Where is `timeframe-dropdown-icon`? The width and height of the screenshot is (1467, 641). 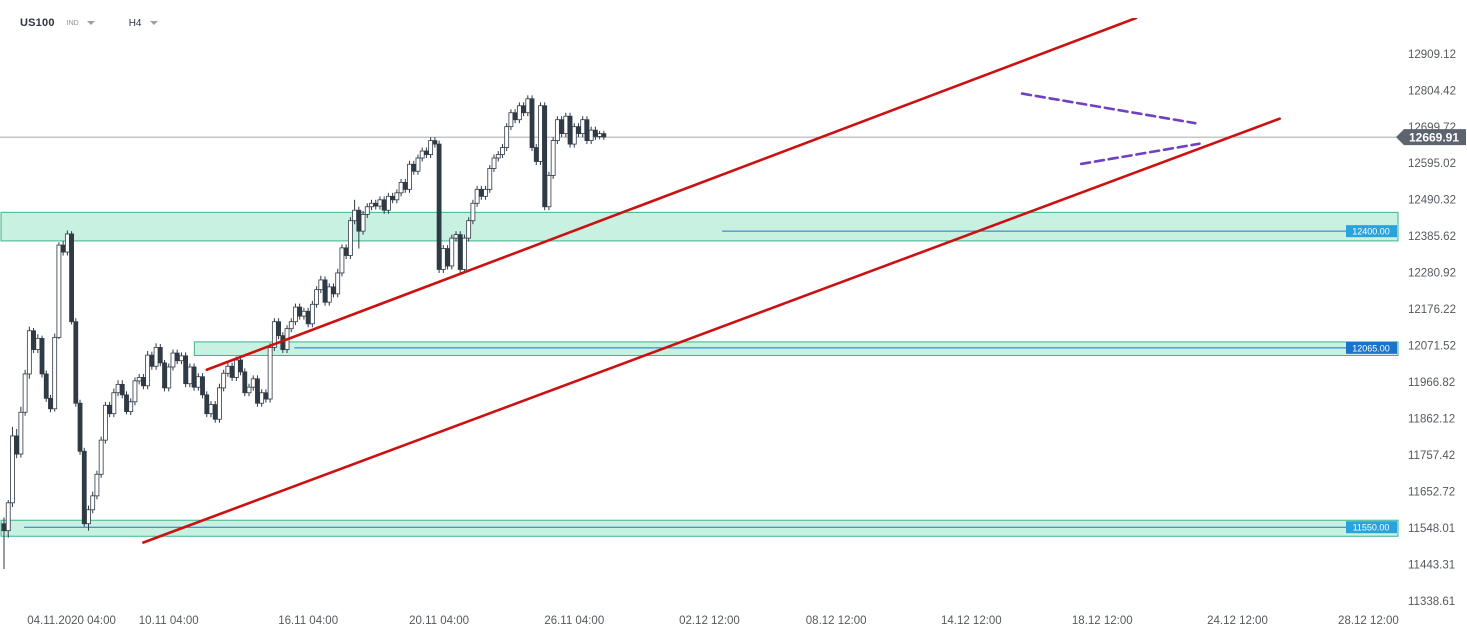
timeframe-dropdown-icon is located at coordinates (153, 23).